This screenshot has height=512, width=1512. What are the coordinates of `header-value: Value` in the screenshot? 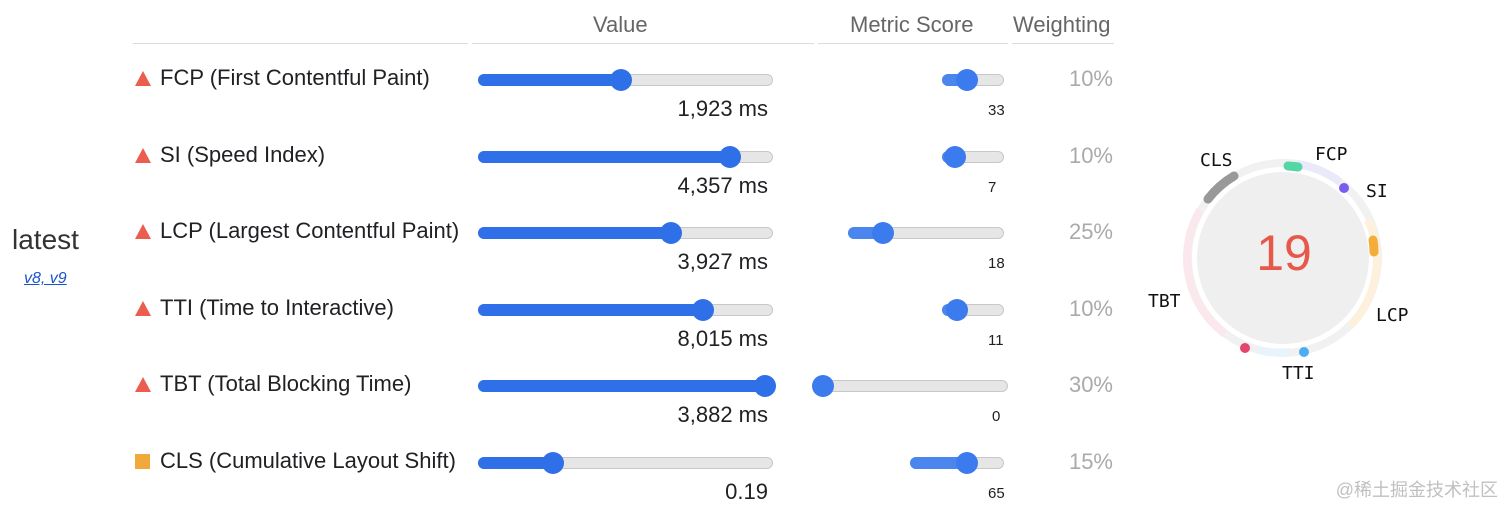 It's located at (620, 24).